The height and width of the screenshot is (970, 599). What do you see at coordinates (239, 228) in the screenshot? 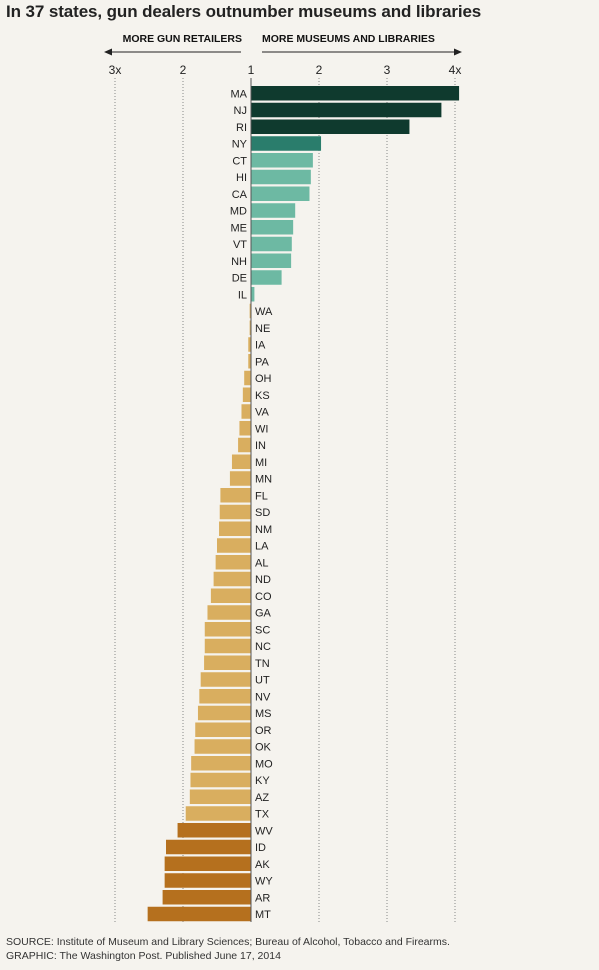
I see `state-label-me: ME` at bounding box center [239, 228].